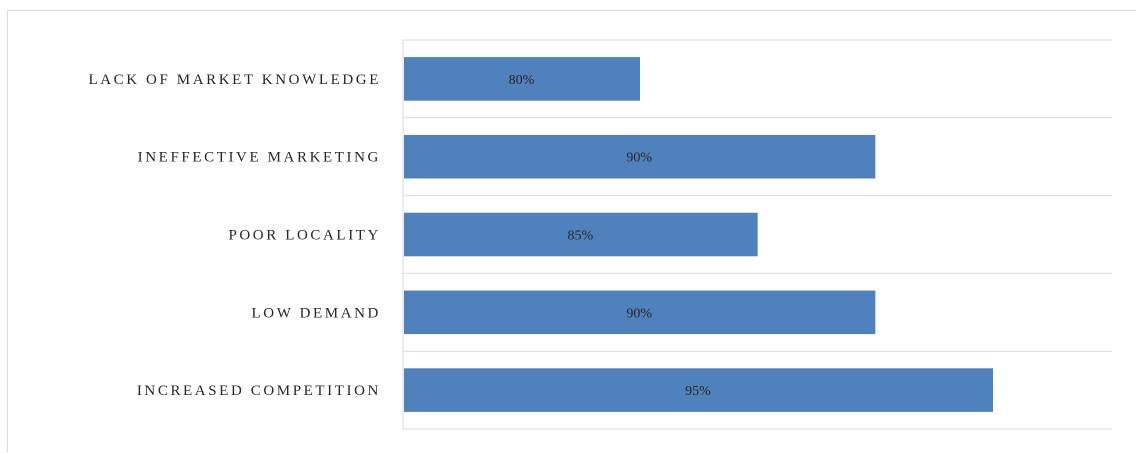  What do you see at coordinates (234, 80) in the screenshot?
I see `category-label: LACK OF MARKET KNOWLEDGE` at bounding box center [234, 80].